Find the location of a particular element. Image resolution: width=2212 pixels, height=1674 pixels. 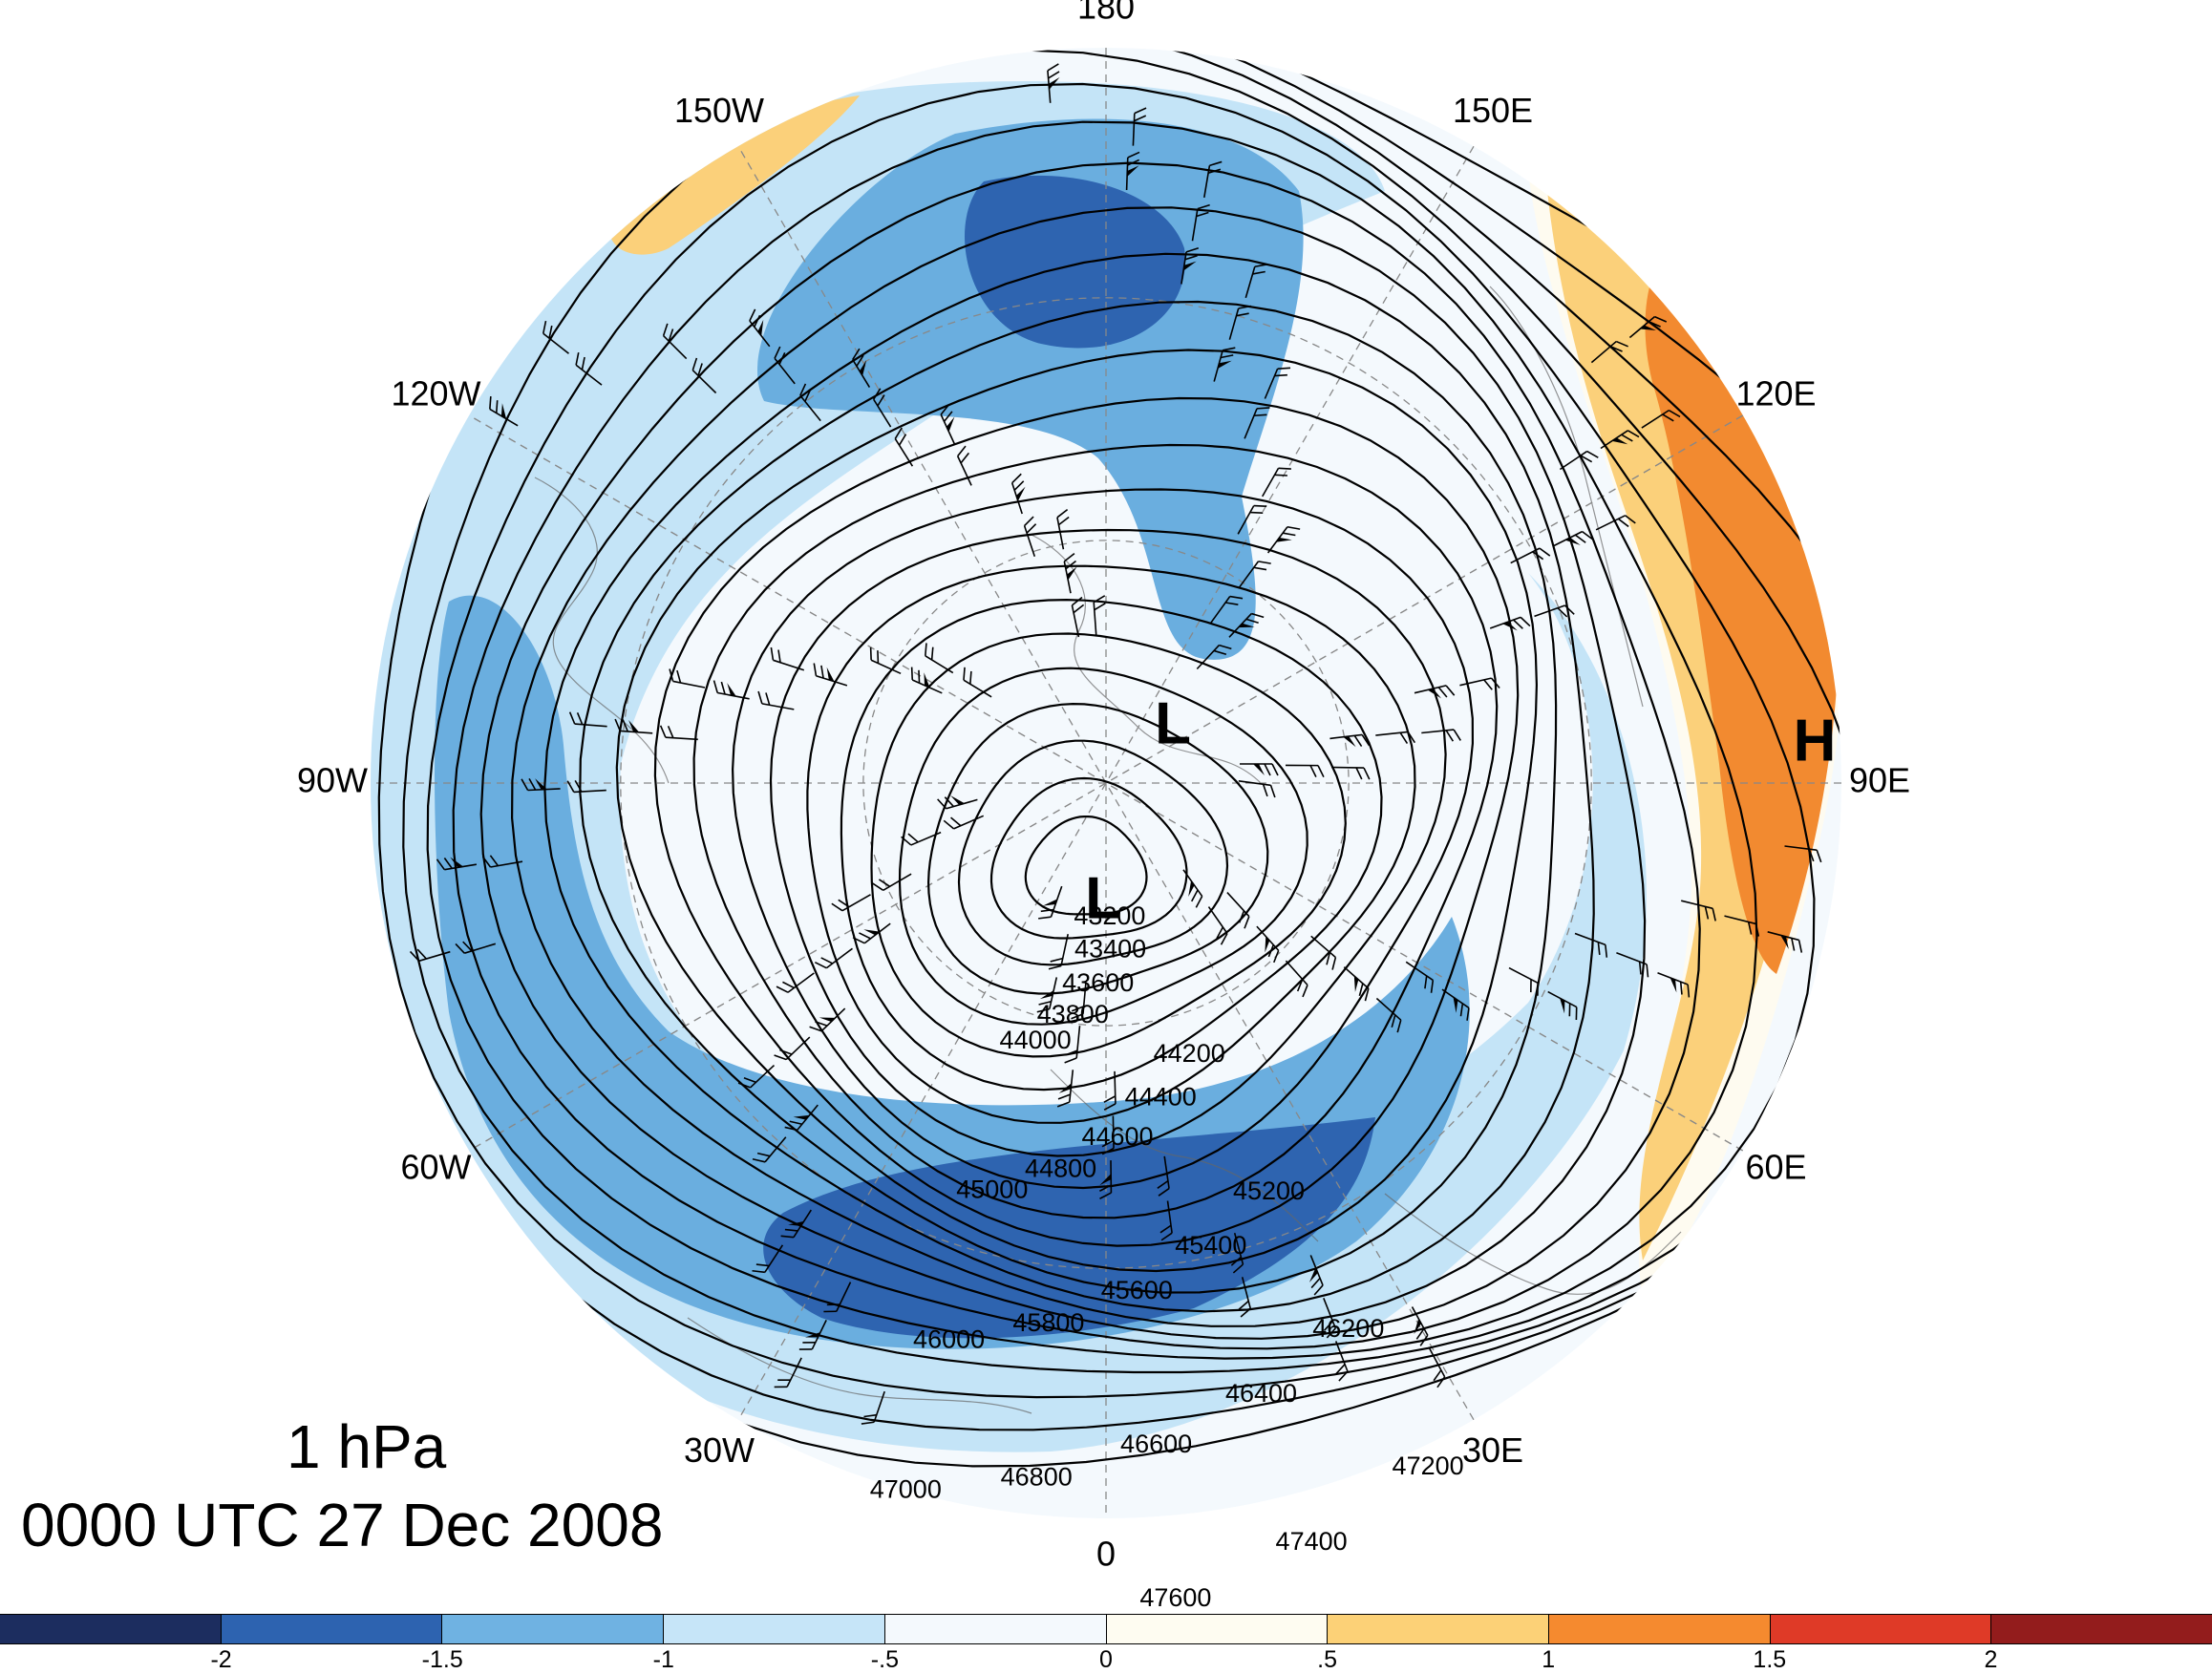

contour-label: 43600 is located at coordinates (1098, 982).